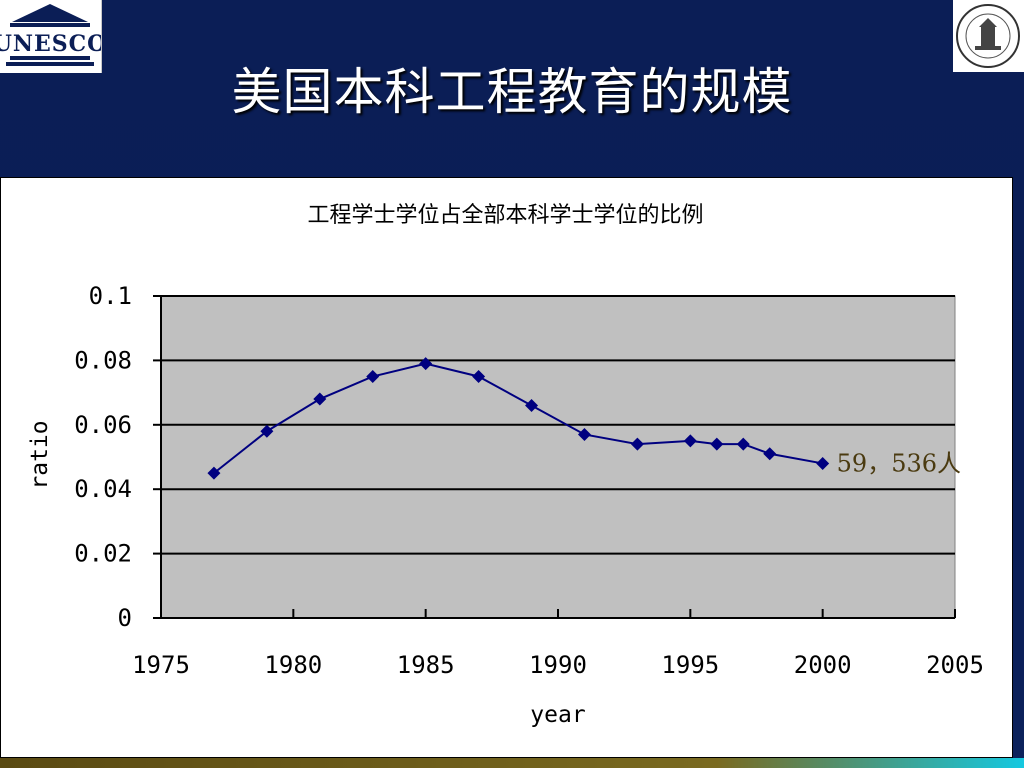 This screenshot has width=1024, height=768. What do you see at coordinates (823, 665) in the screenshot?
I see `x-tick-label: 2000` at bounding box center [823, 665].